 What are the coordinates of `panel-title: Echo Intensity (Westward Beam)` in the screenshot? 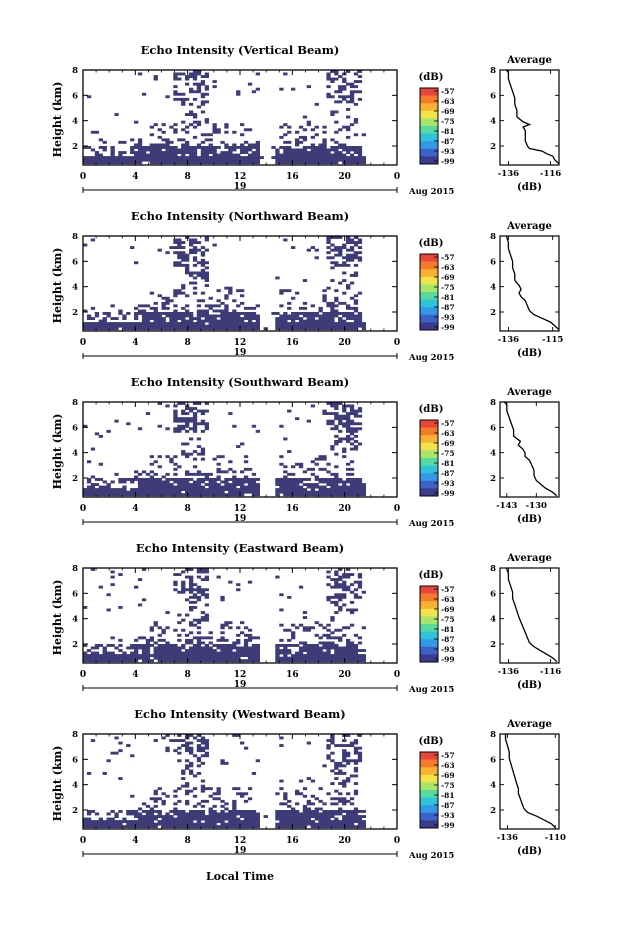 It's located at (239, 714).